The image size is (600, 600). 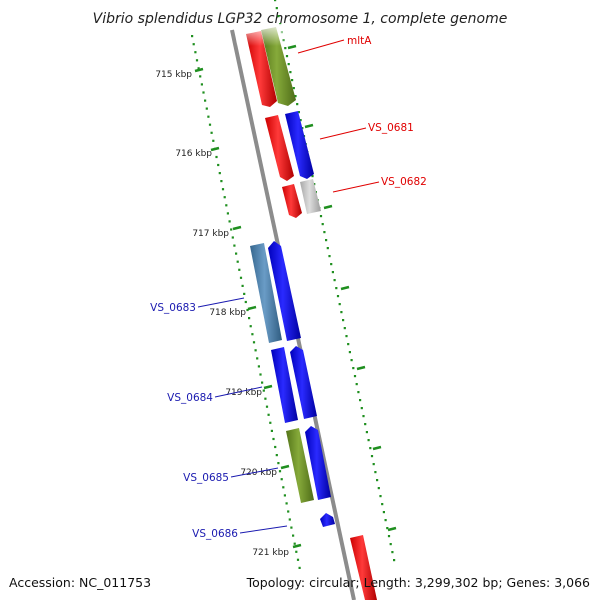 I want to click on gene-bottom-red, so click(x=363, y=567).